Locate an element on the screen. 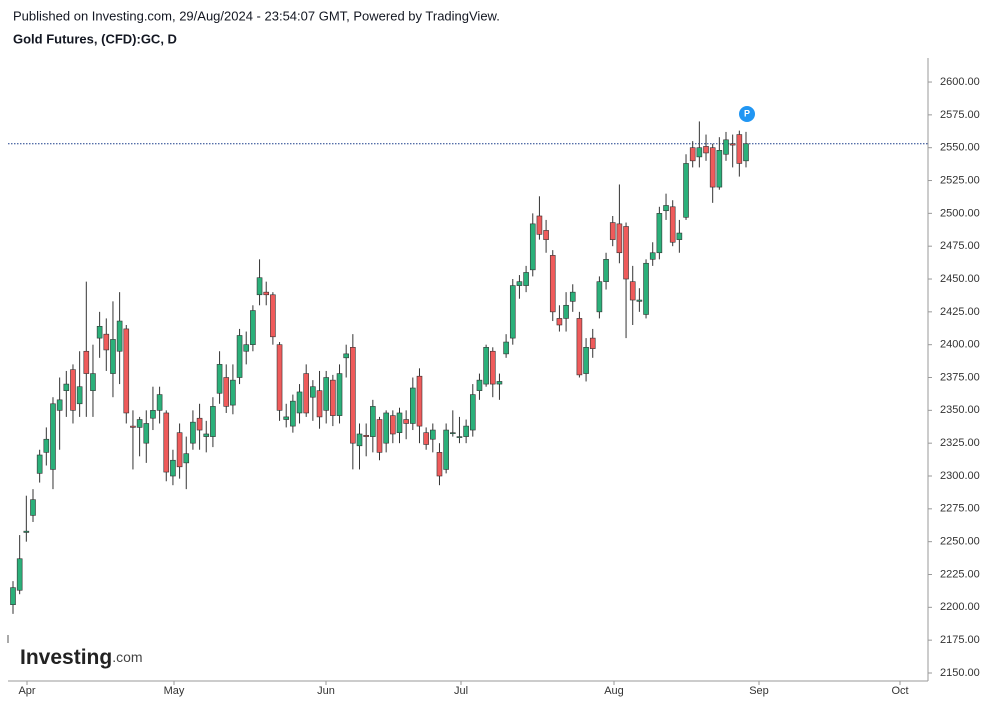 The height and width of the screenshot is (704, 993). y-tick-label: 2375.00 is located at coordinates (960, 377).